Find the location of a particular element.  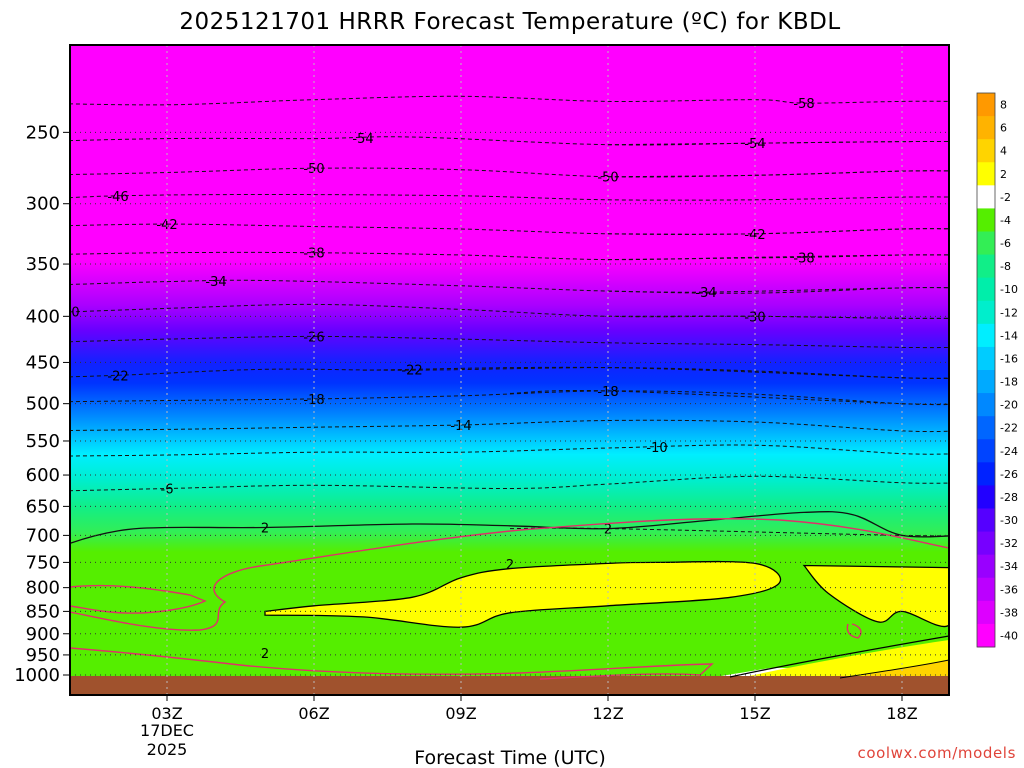

y-tick-label: 1000 is located at coordinates (37, 675).